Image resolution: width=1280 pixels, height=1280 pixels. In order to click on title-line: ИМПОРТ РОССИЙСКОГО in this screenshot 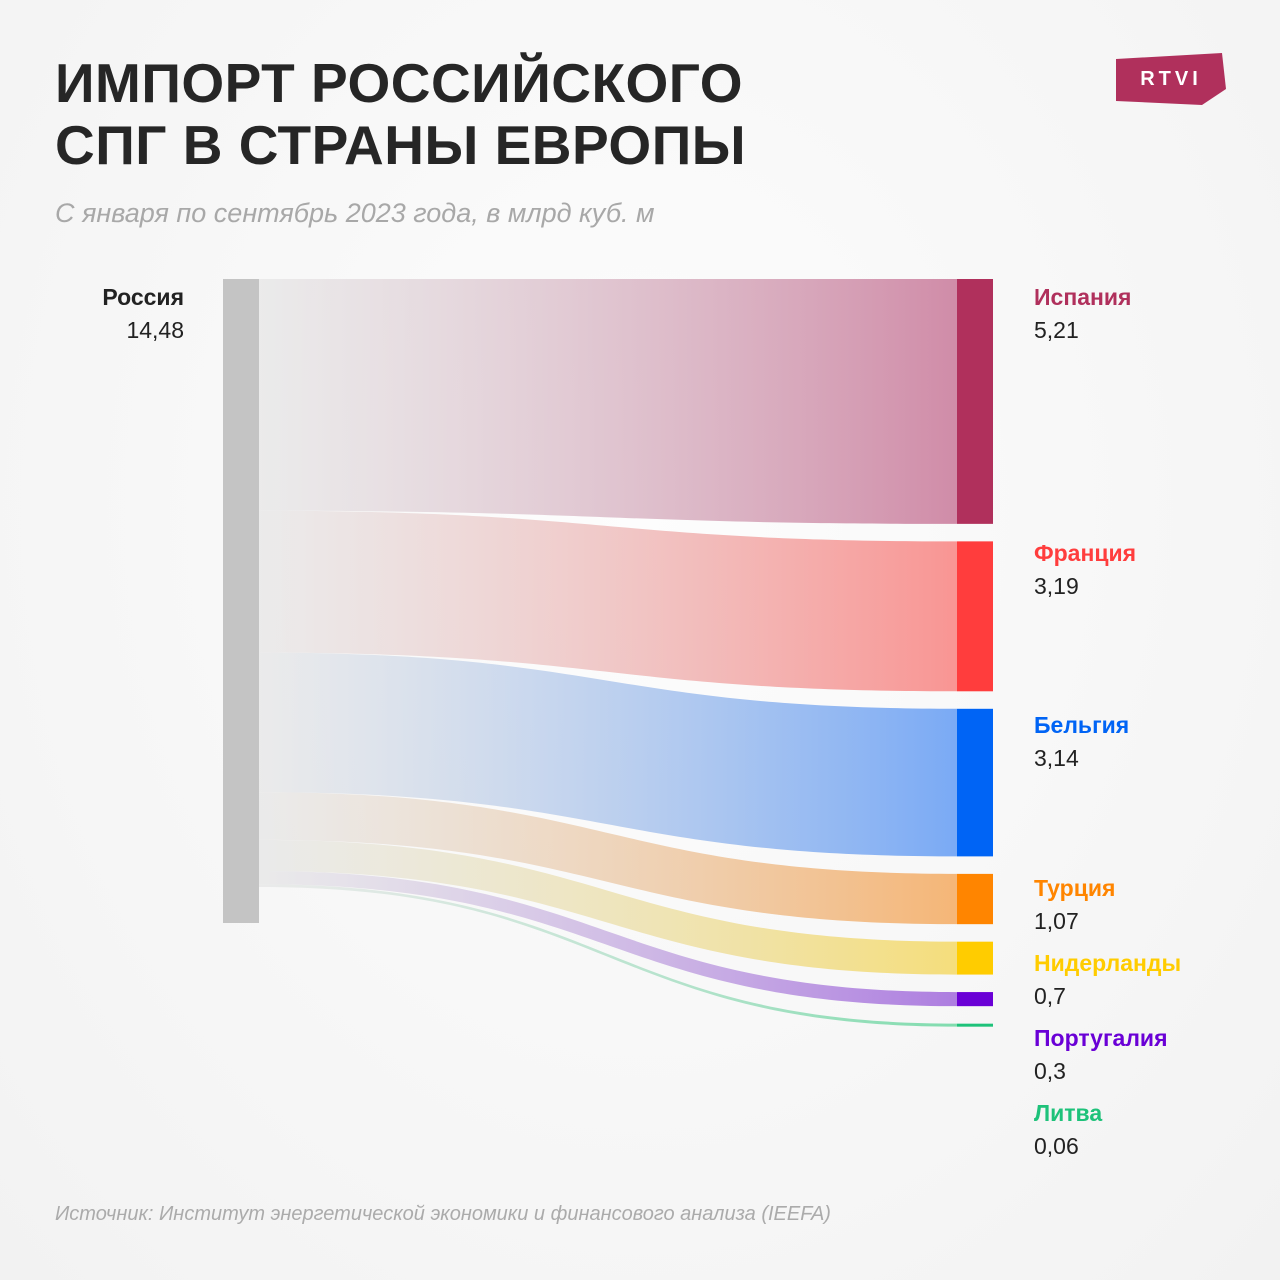, I will do `click(399, 83)`.